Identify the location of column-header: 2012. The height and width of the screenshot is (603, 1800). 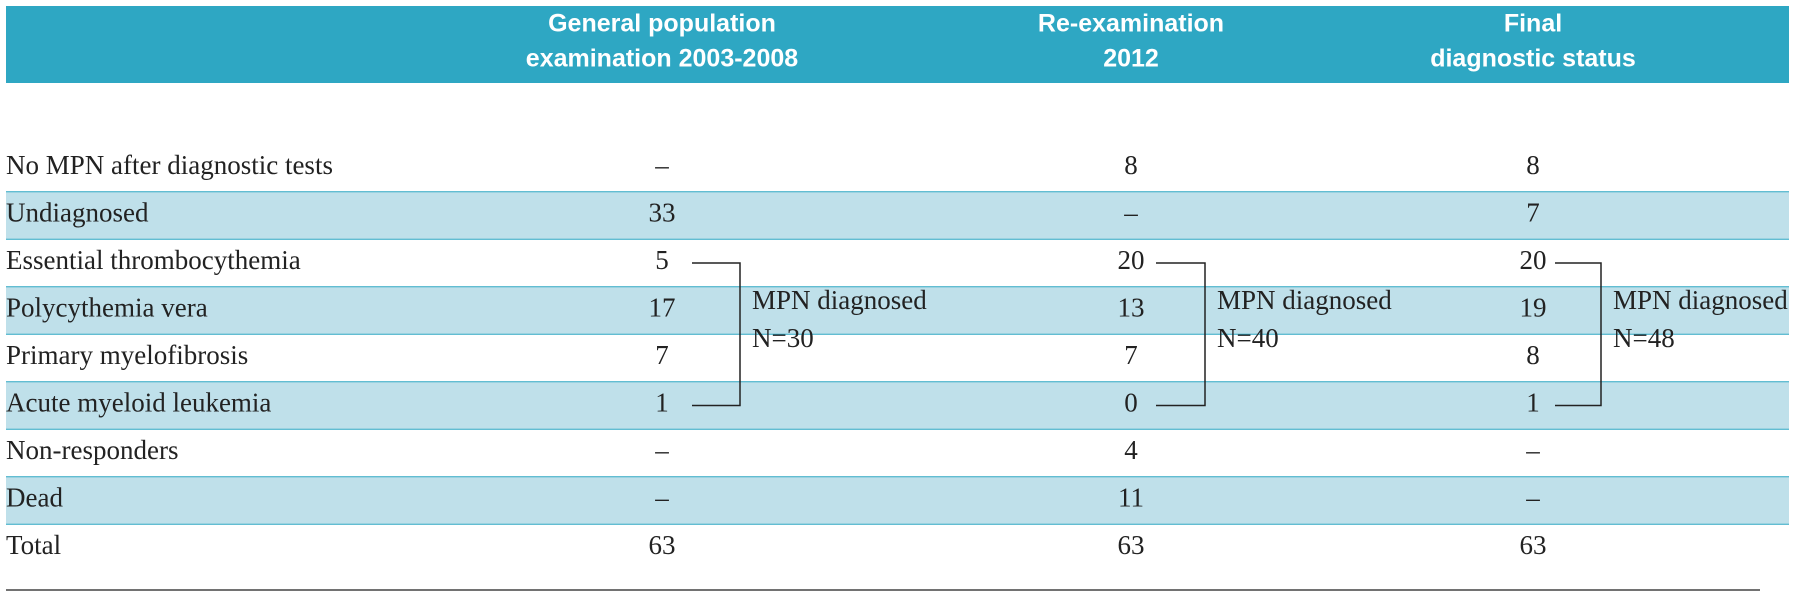
(1131, 59).